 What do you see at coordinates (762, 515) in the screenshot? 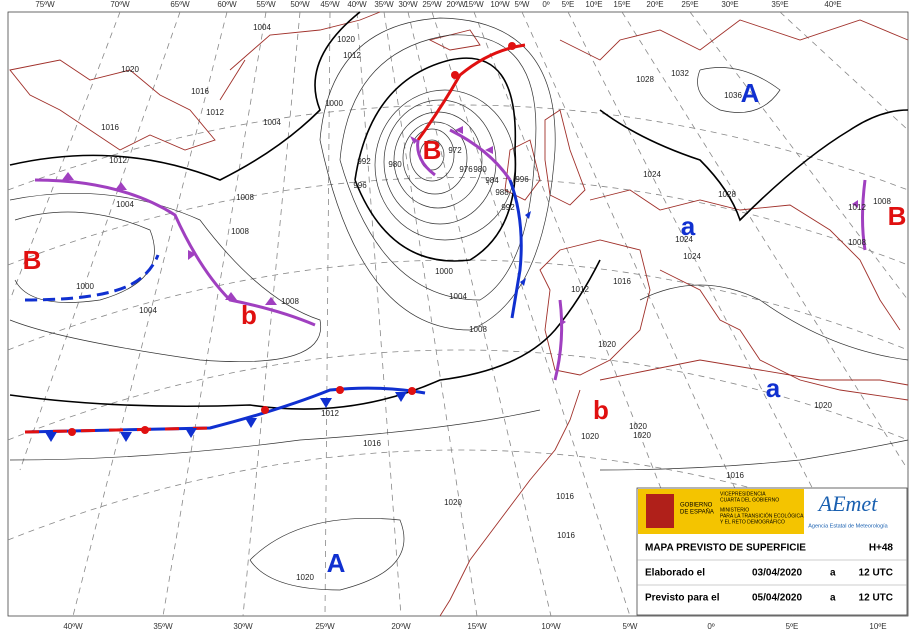
I see `ministry-line: PARA LA TRANSICIÓN ECOLÓGICA` at bounding box center [762, 515].